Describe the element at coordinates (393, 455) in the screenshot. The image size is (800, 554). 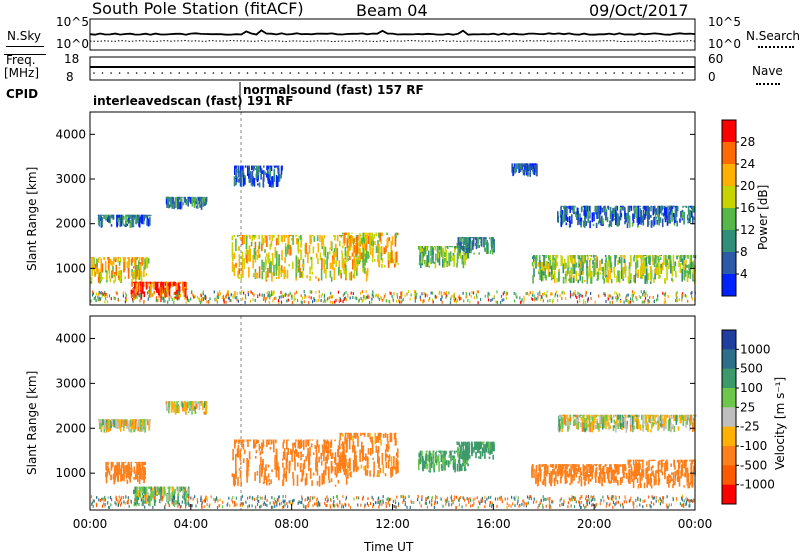
I see `velocity-cells` at that location.